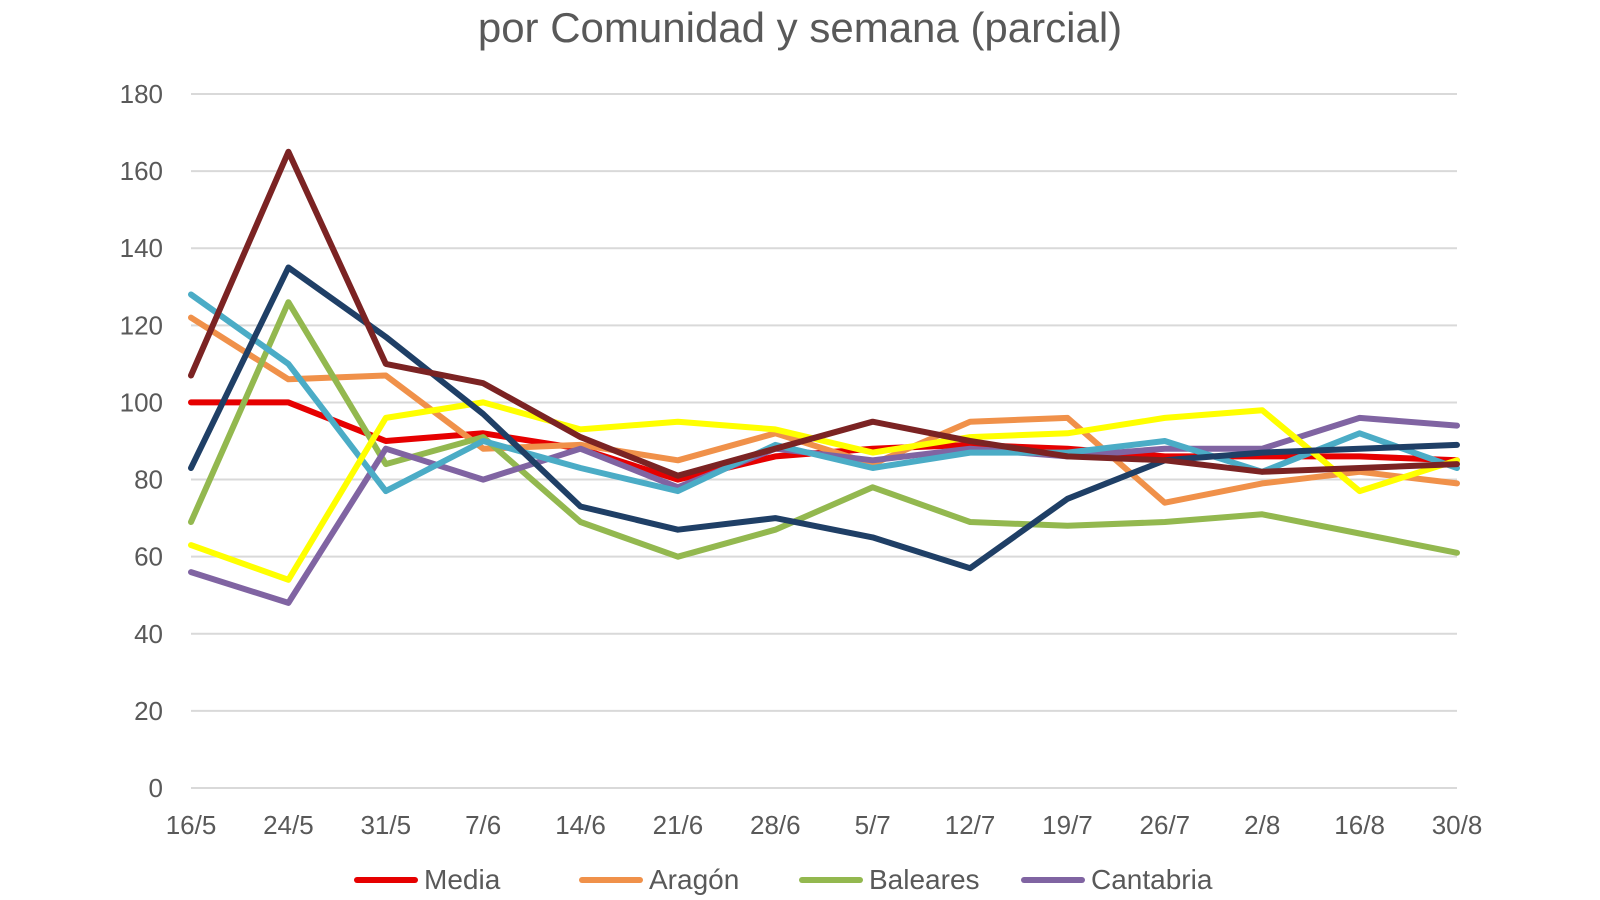  I want to click on y-axis-ticks: 0 20 40 60 80 100 120 140 160 180, so click(141, 441).